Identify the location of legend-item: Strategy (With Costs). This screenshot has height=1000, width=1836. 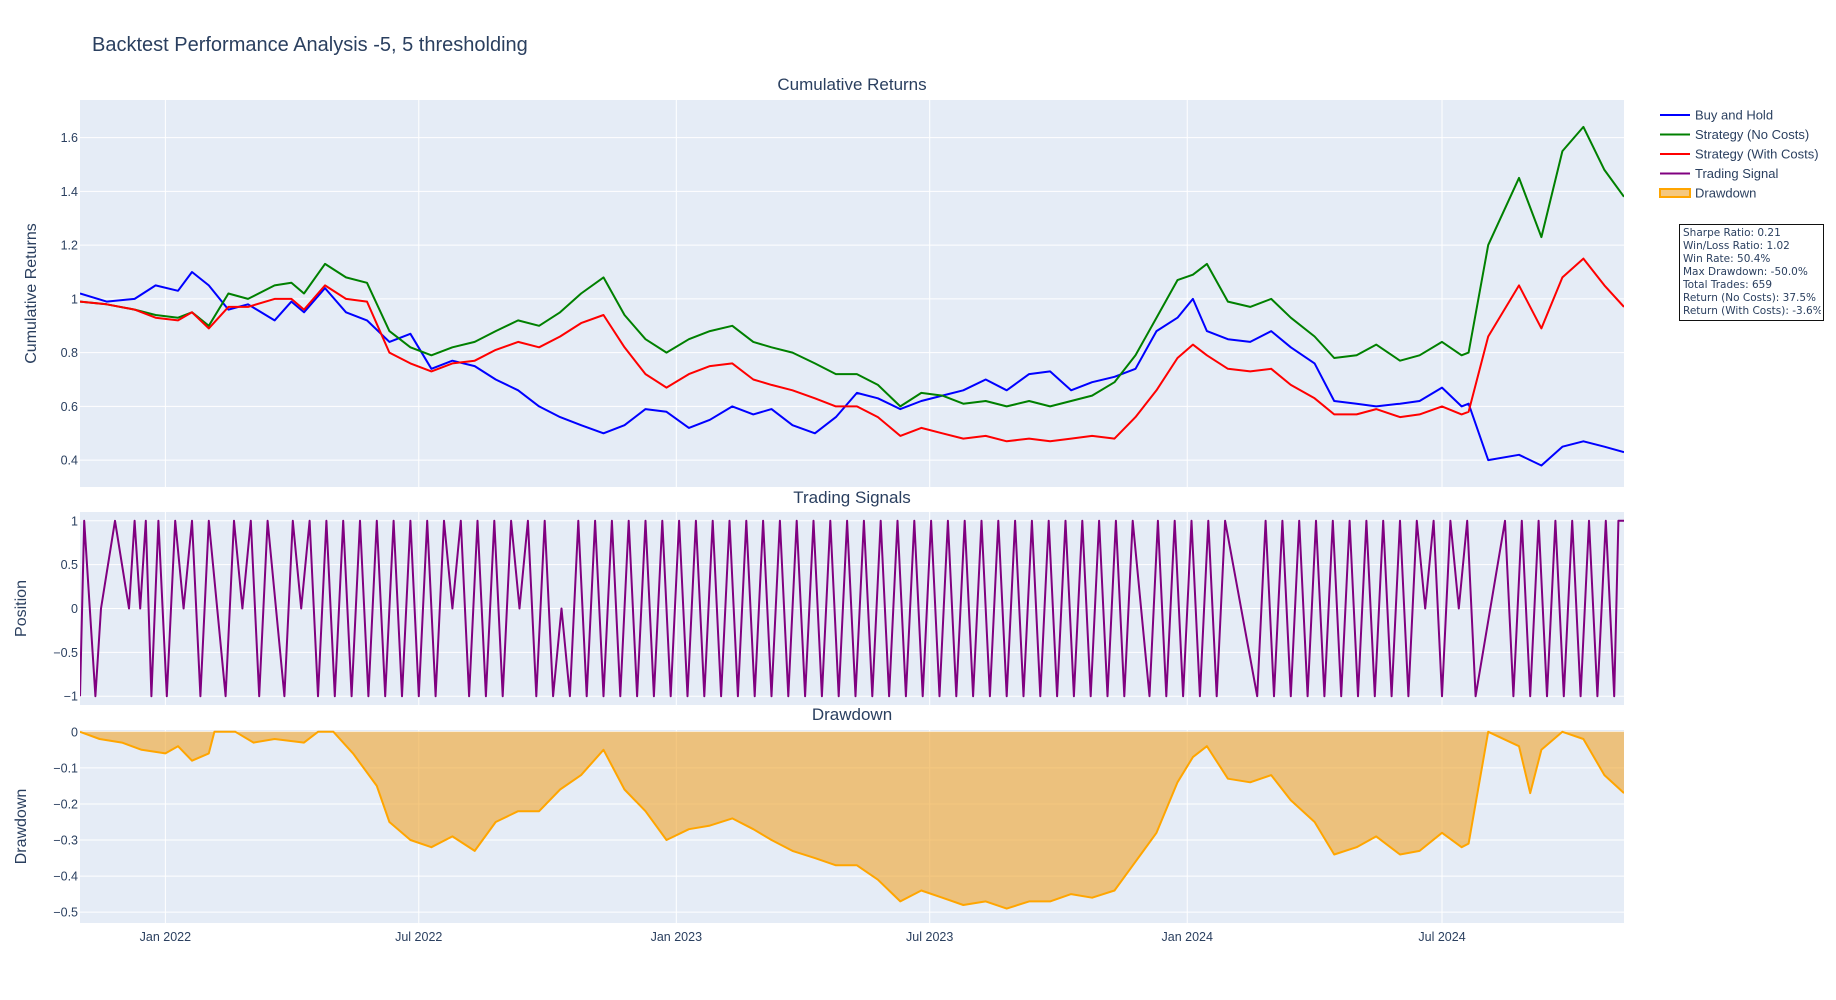
(1739, 154).